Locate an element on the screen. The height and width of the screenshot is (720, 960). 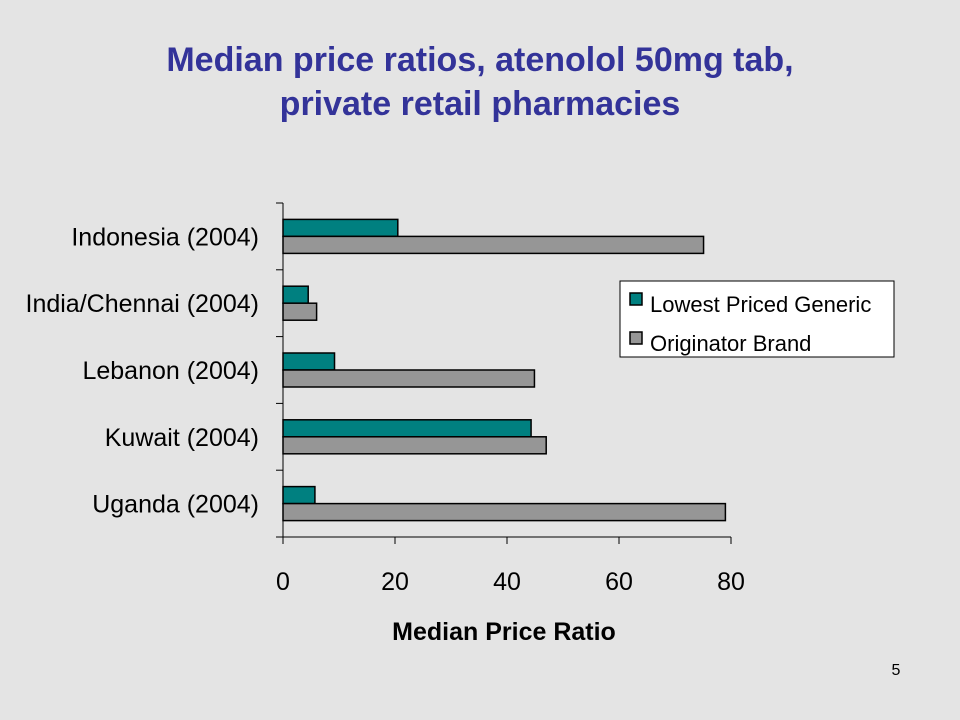
x-tick-labels: 0 20 40 60 80 is located at coordinates (510, 582).